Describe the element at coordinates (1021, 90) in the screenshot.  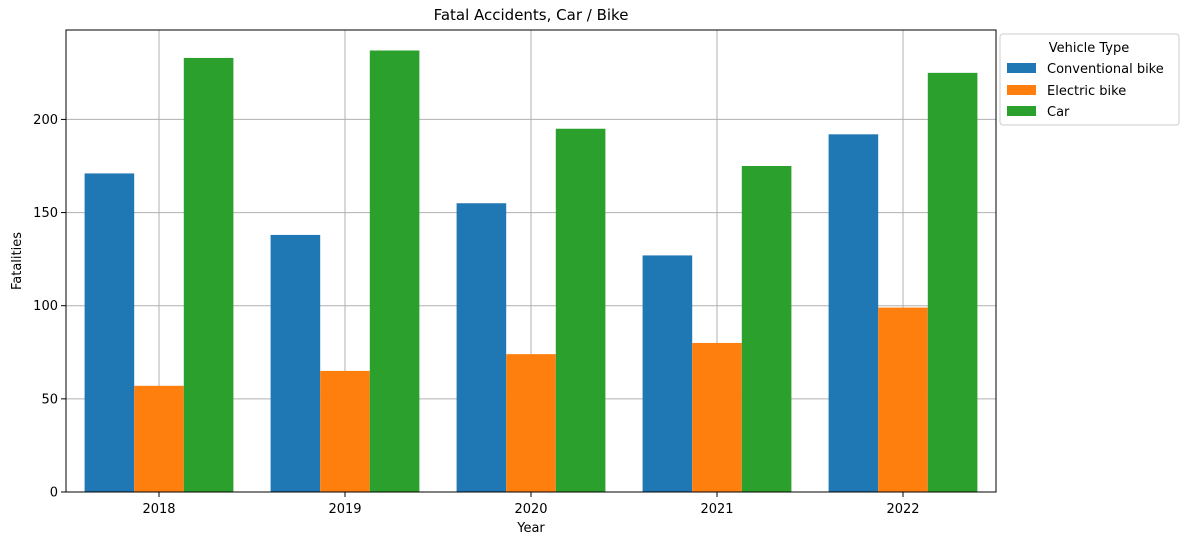
I see `legend-swatch-electric-bike` at that location.